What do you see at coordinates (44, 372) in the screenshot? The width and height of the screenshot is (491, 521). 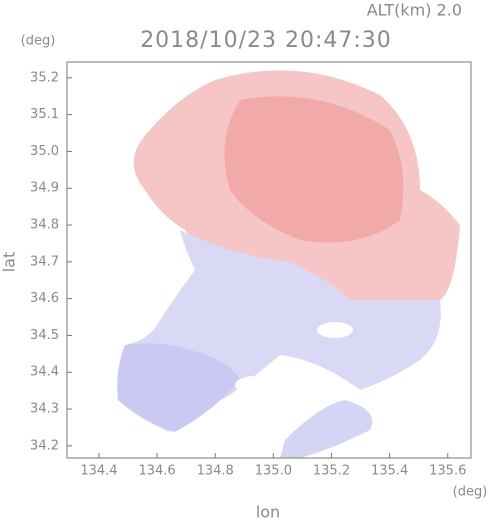 I see `y-tick-label: 34.4` at bounding box center [44, 372].